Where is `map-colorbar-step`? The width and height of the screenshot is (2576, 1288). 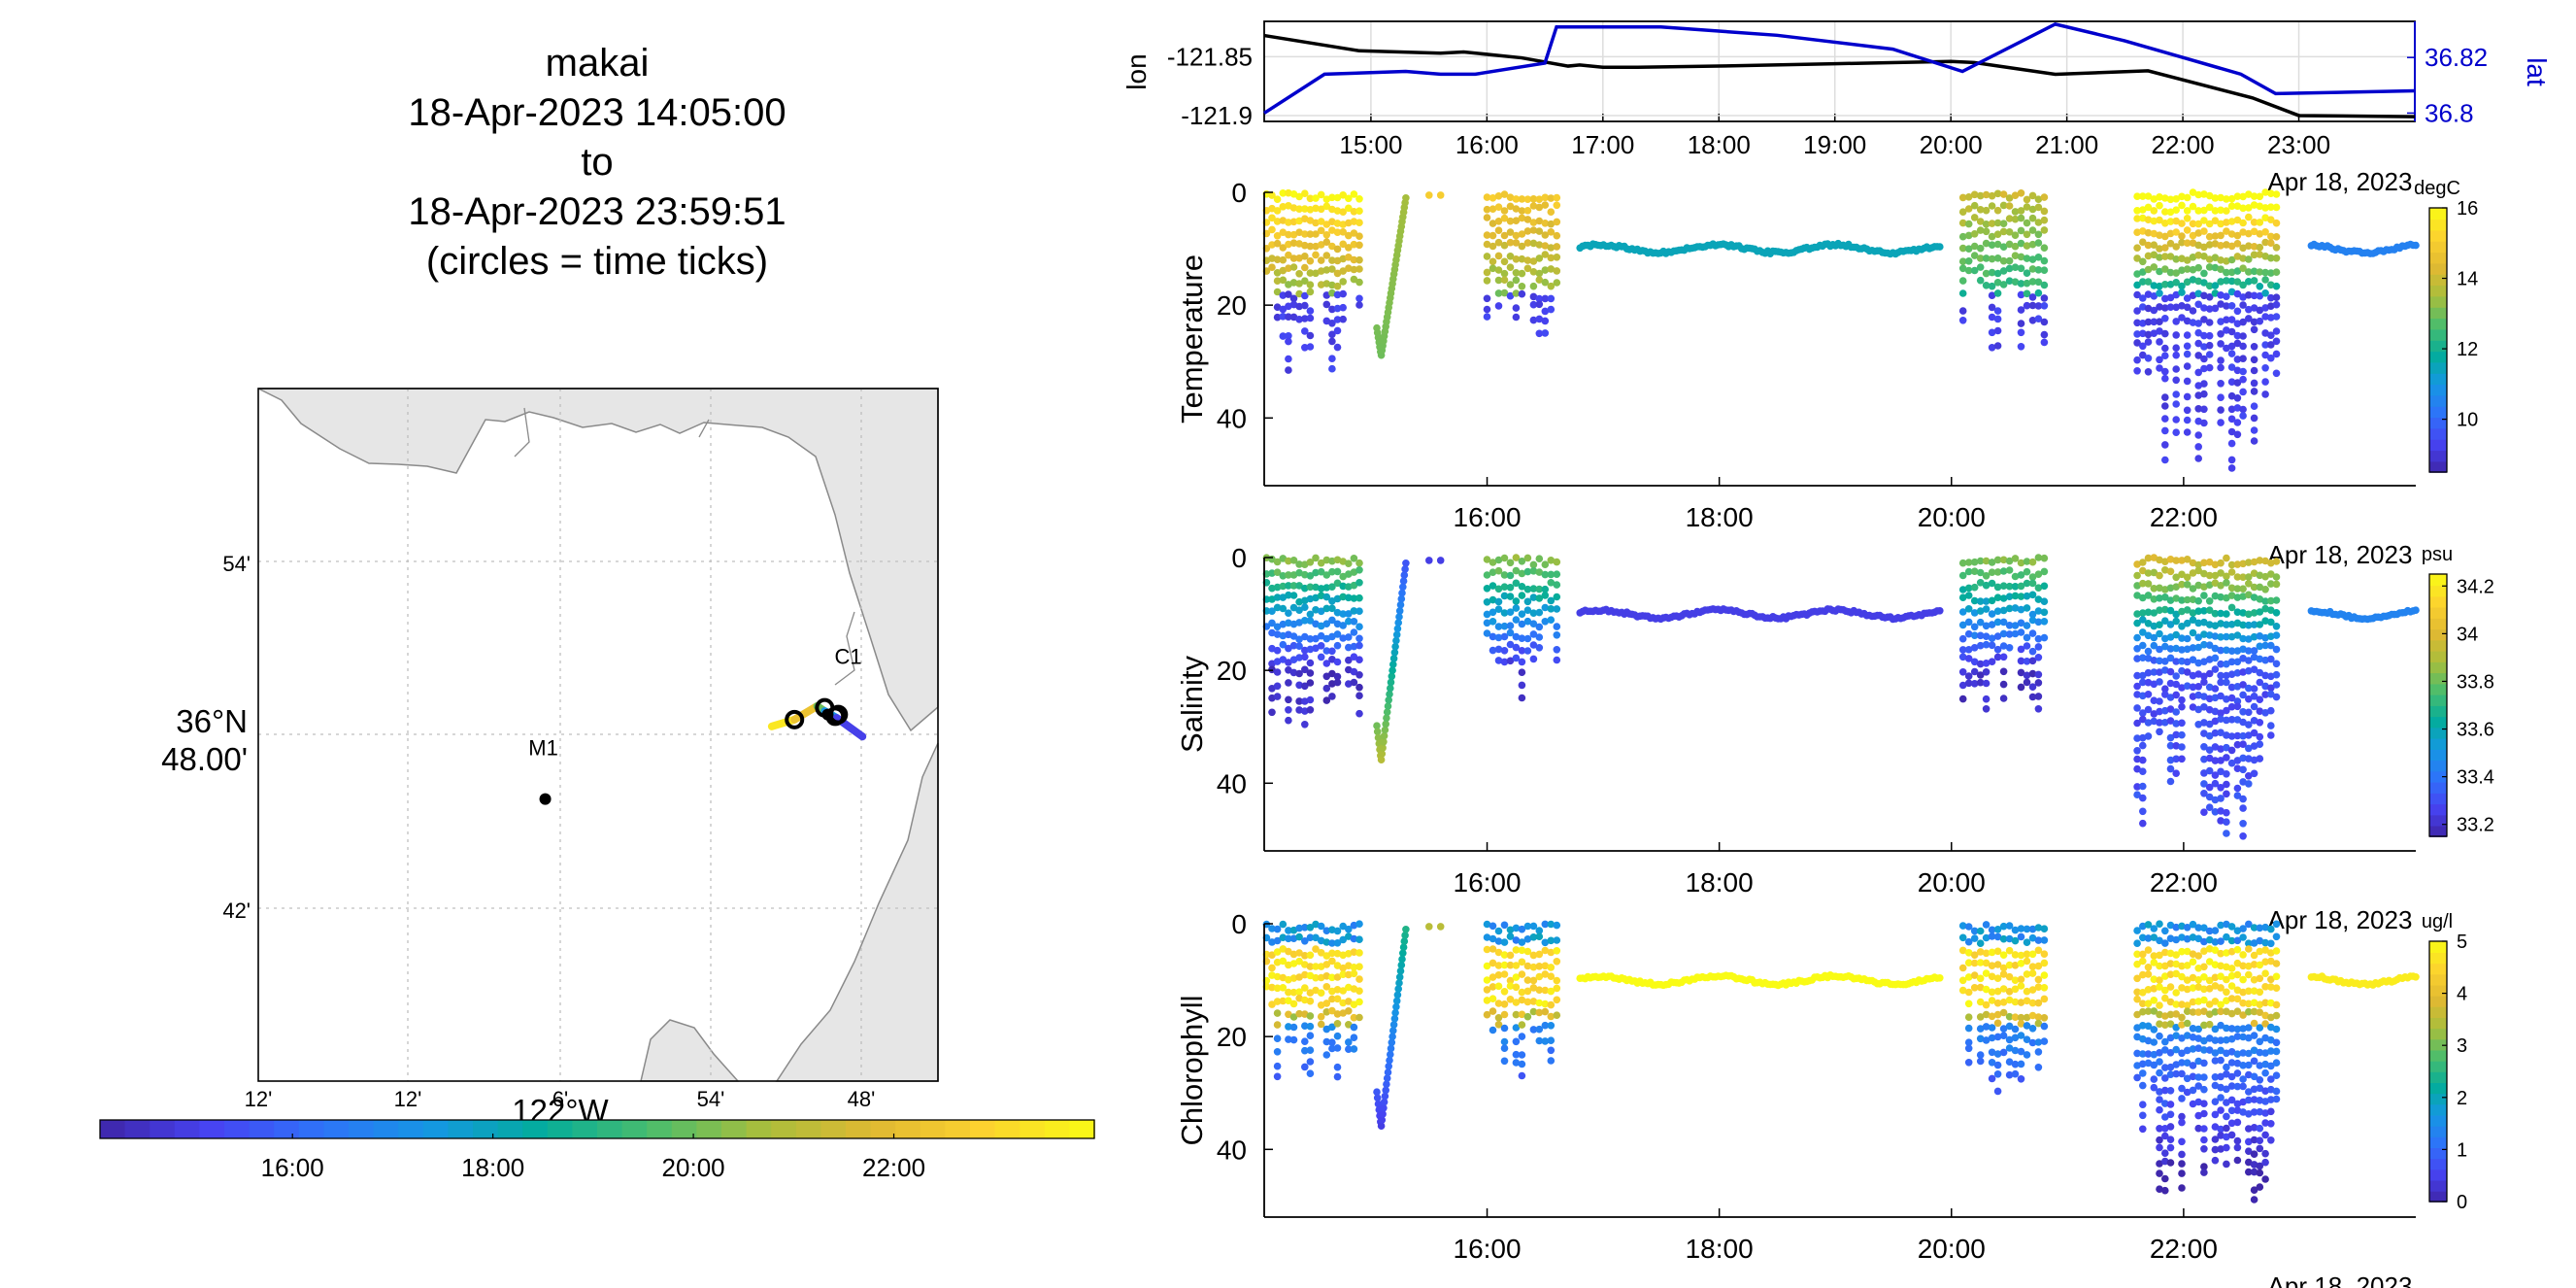 map-colorbar-step is located at coordinates (510, 1129).